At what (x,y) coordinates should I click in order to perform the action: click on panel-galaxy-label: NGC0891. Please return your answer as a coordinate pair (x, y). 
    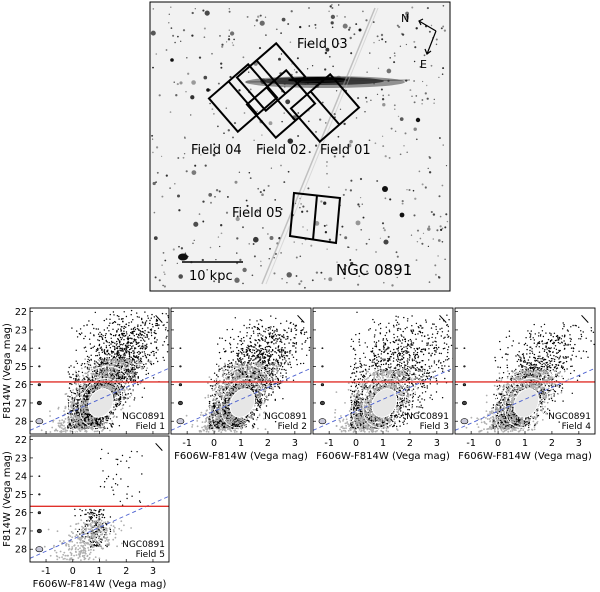
    Looking at the image, I should click on (143, 417).